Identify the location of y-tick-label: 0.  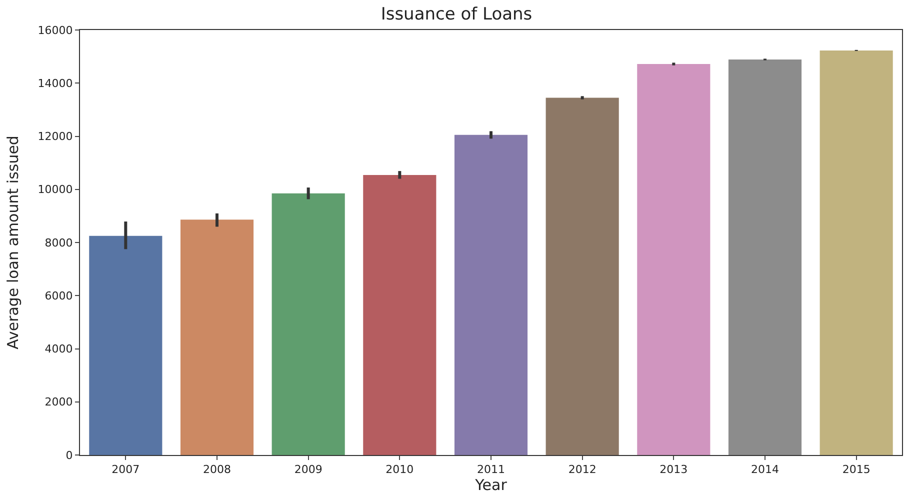
(69, 455).